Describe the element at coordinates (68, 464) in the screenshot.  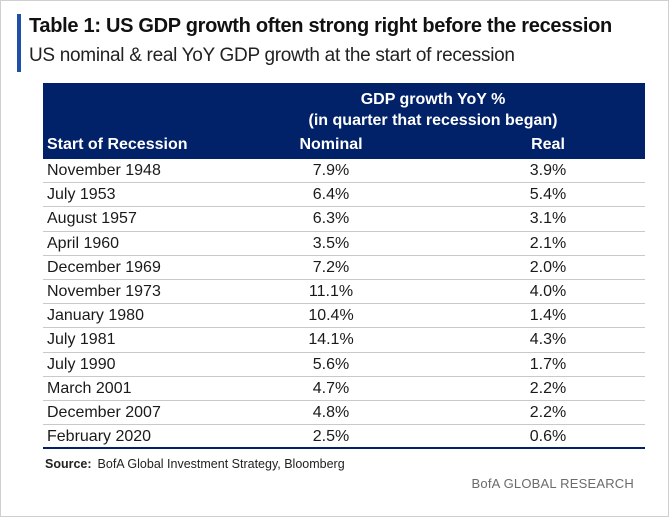
I see `source-label: Source:` at that location.